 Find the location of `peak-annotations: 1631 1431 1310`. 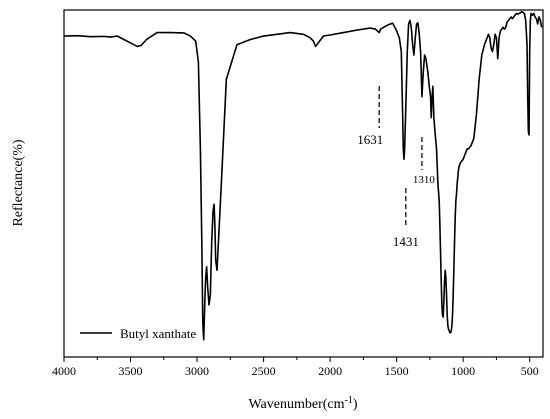

peak-annotations: 1631 1431 1310 is located at coordinates (396, 167).